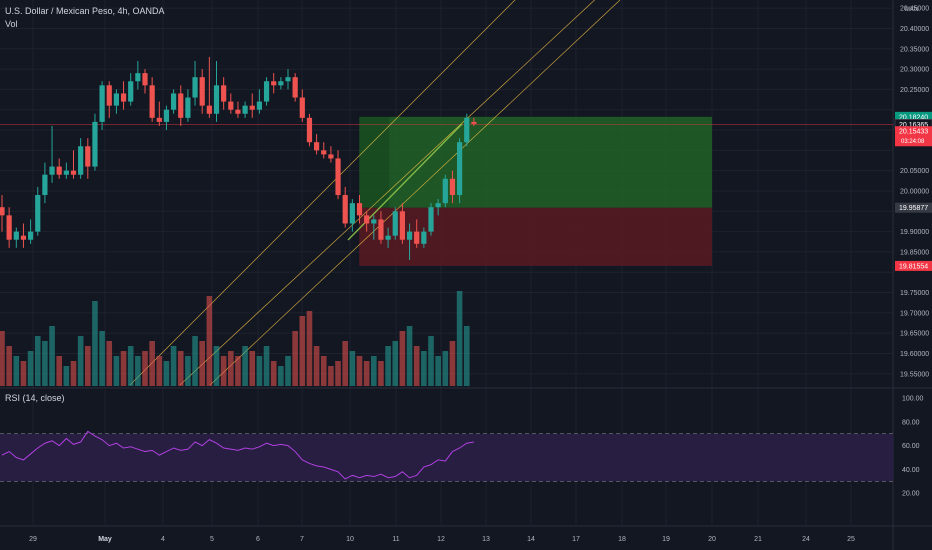 Image resolution: width=932 pixels, height=550 pixels. Describe the element at coordinates (85, 11) in the screenshot. I see `chart-title: U.S. Dollar / Mexican Peso, 4h, OANDA` at that location.